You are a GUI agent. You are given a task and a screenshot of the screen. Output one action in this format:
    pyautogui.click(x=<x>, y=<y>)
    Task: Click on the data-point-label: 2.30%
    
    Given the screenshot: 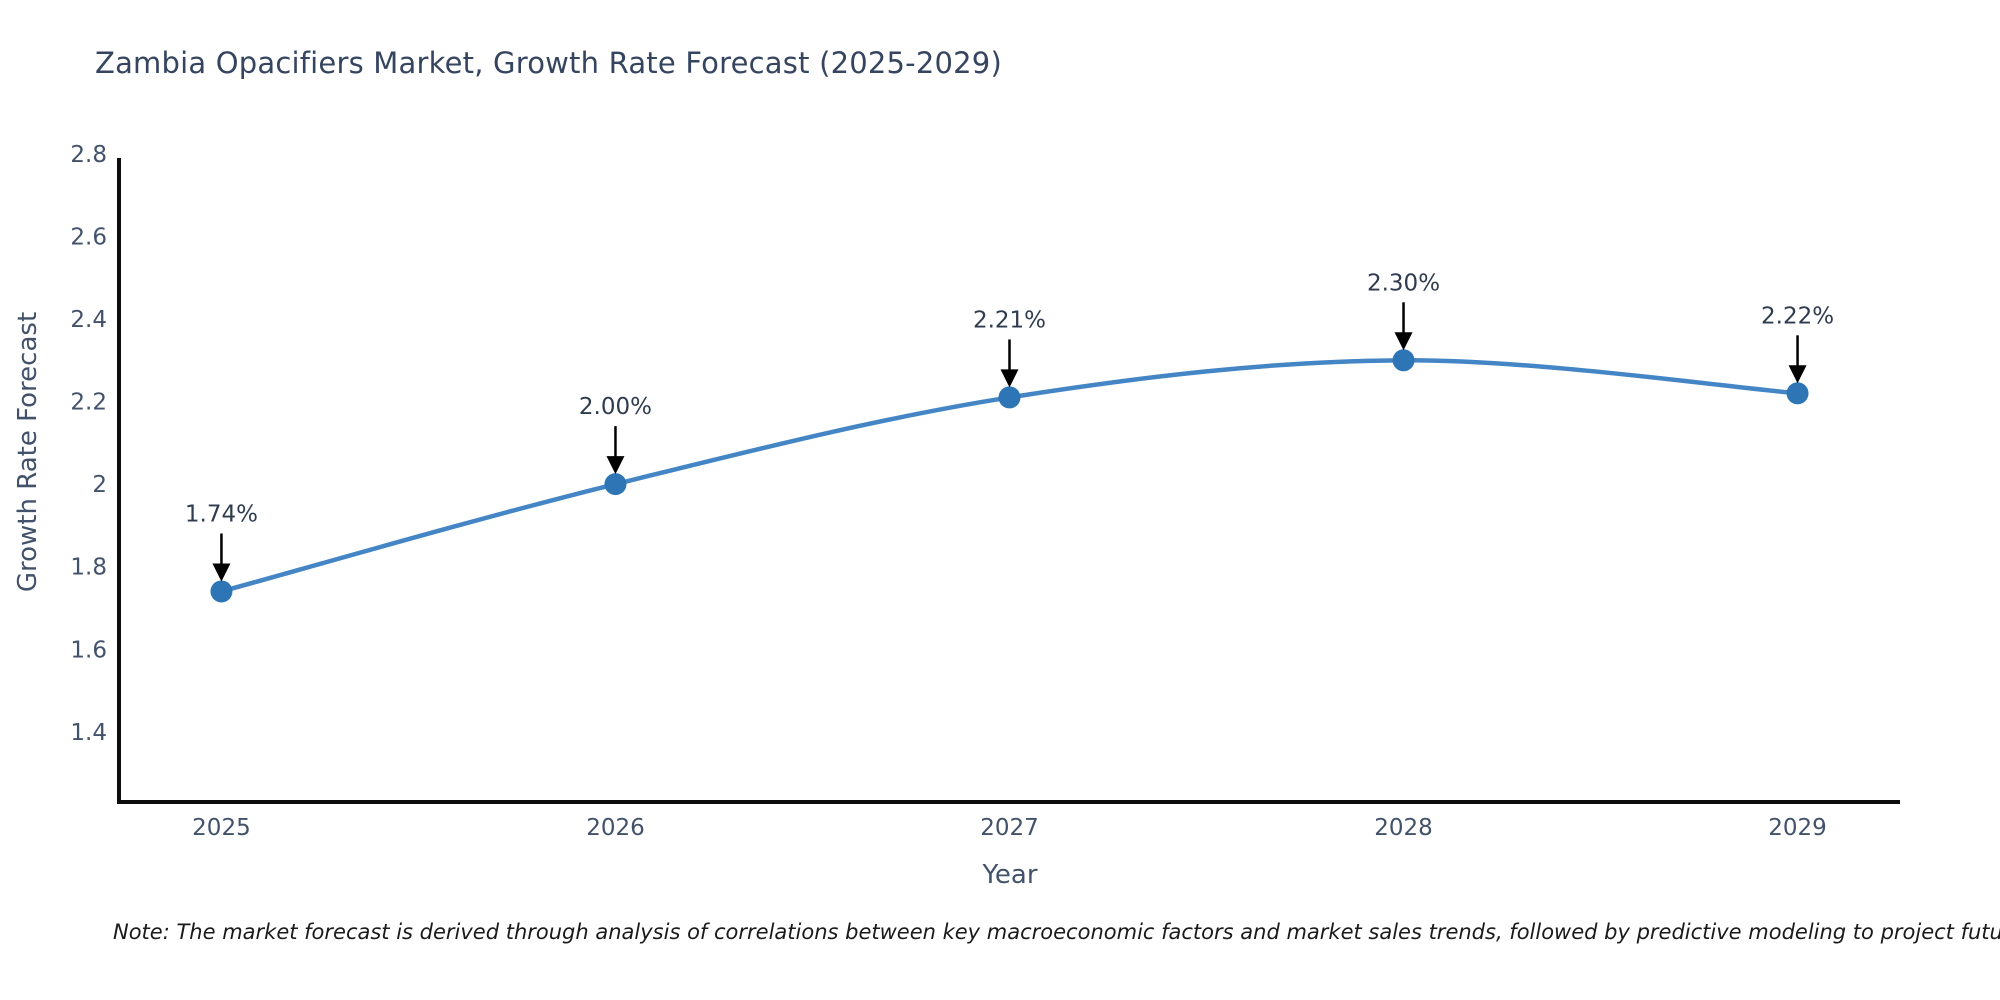 What is the action you would take?
    pyautogui.click(x=1403, y=283)
    